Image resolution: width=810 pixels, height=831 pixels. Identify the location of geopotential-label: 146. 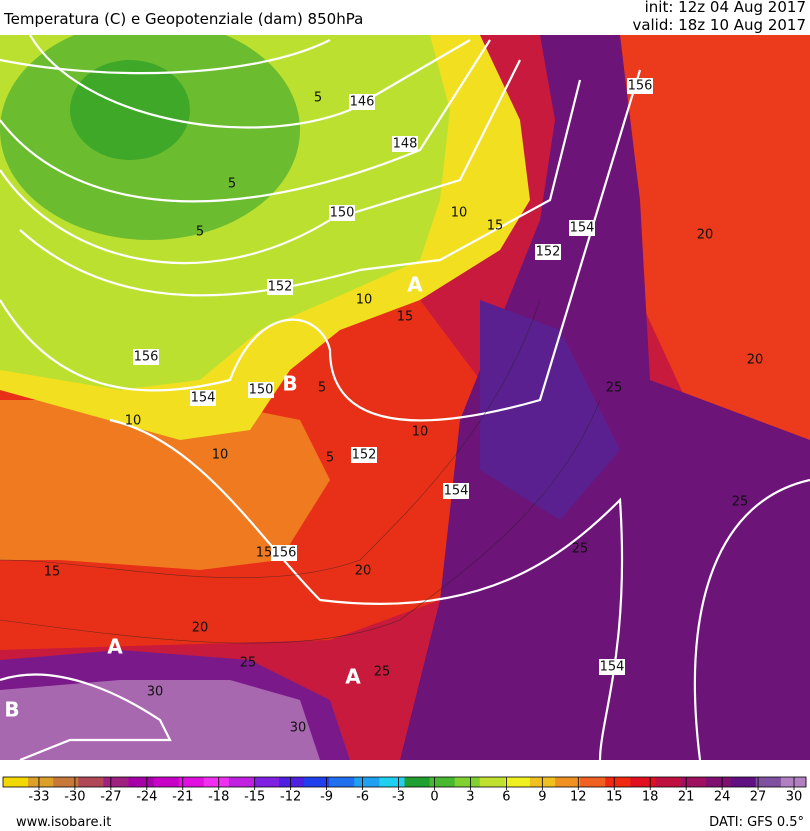
(362, 102).